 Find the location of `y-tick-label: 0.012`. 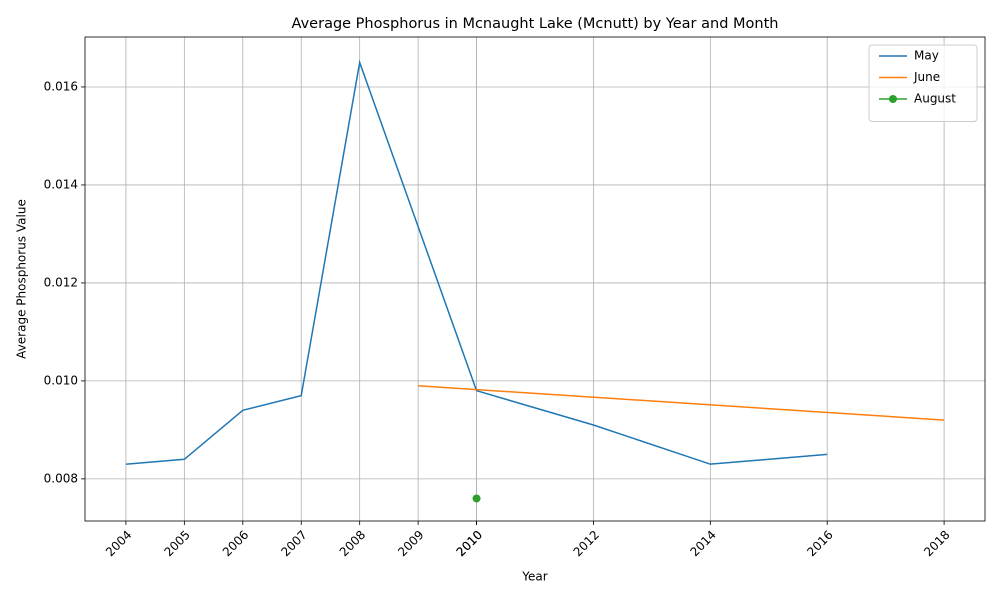

y-tick-label: 0.012 is located at coordinates (61, 282).